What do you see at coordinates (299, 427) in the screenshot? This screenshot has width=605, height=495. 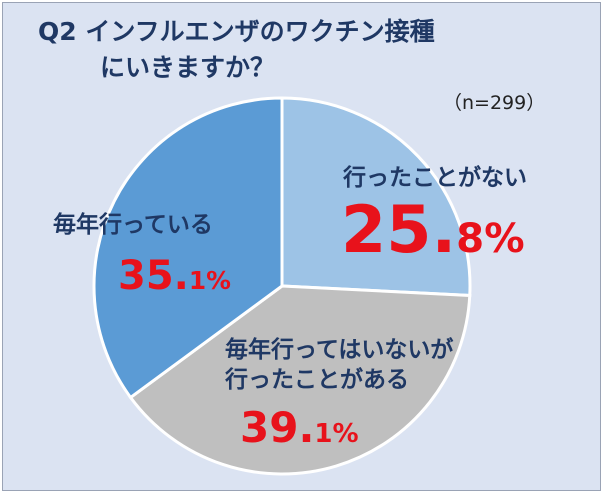 I see `slice-value-sometimes: 39.1%` at bounding box center [299, 427].